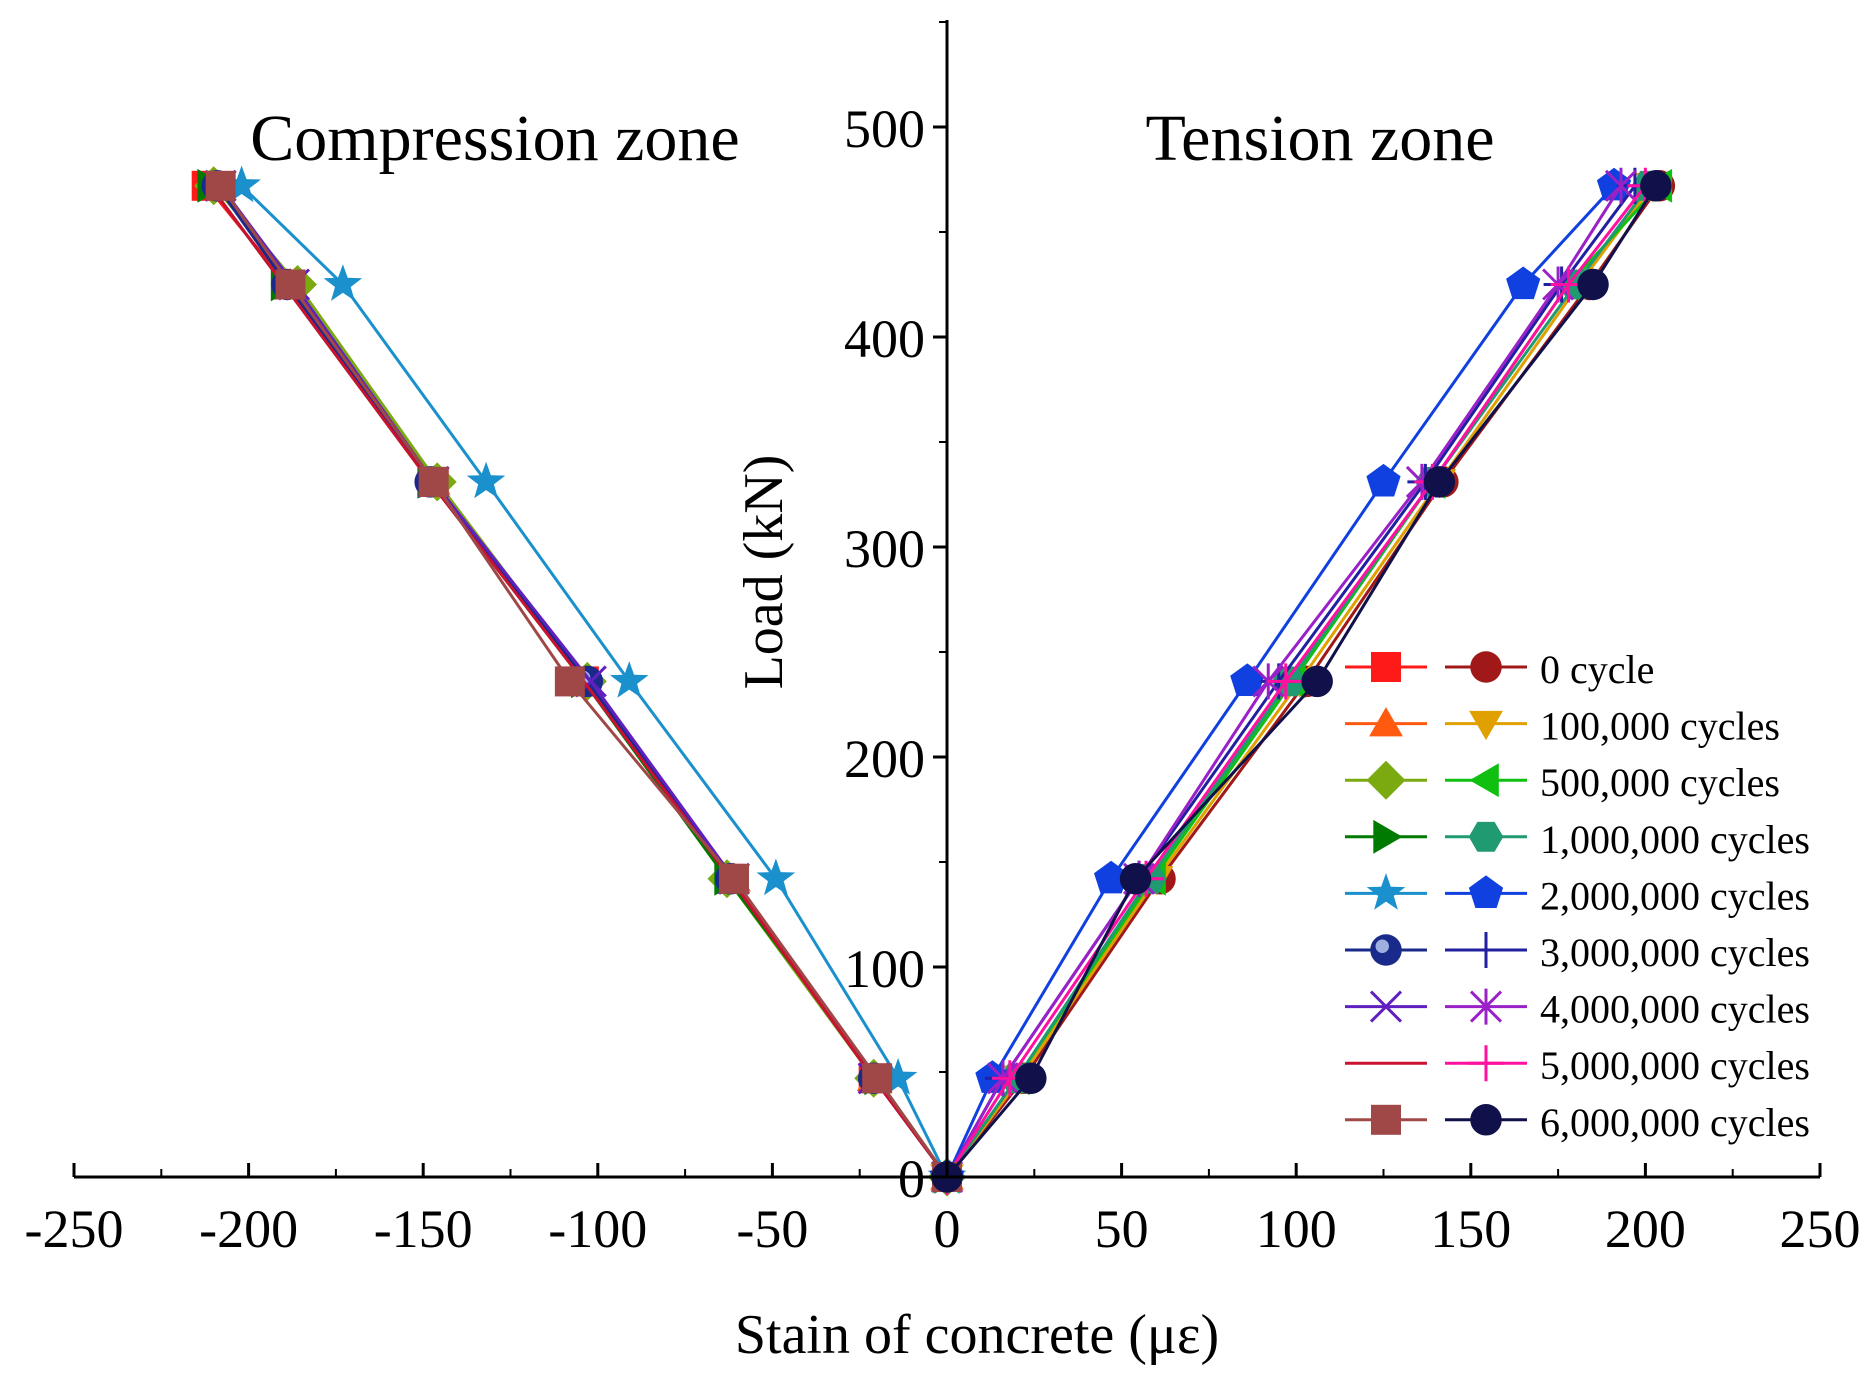 The image size is (1872, 1381). Describe the element at coordinates (1675, 1065) in the screenshot. I see `legend-label: 5,000,000 cycles` at that location.